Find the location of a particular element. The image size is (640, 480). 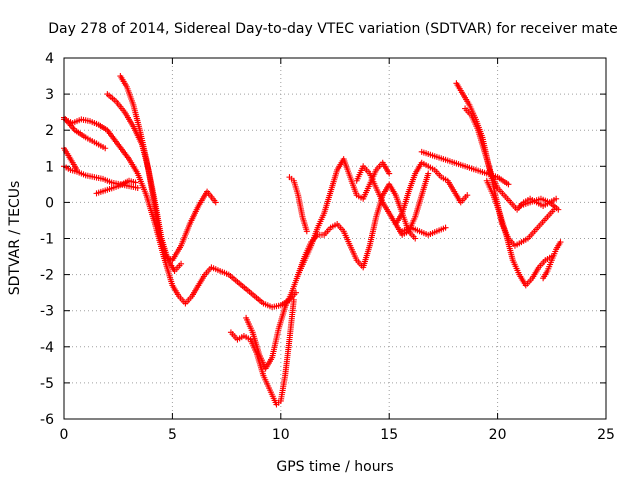

y-tick-label: 1 is located at coordinates (49, 167).